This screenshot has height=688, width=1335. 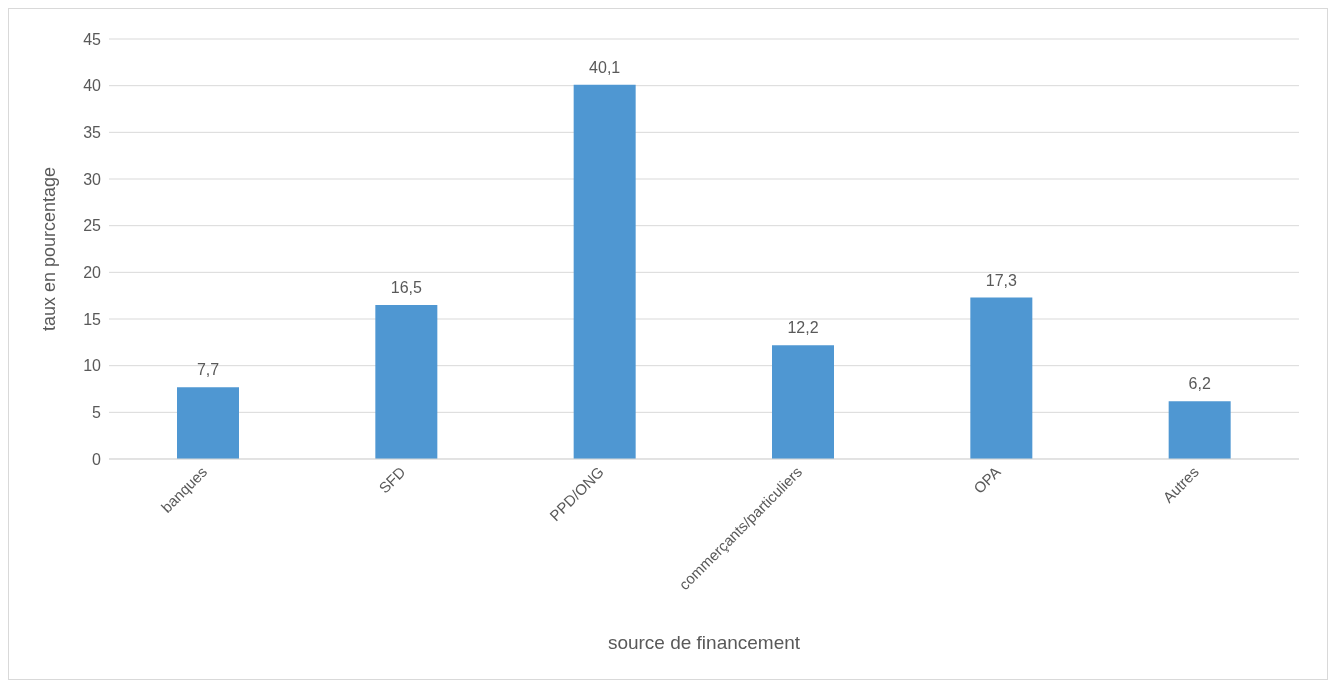 What do you see at coordinates (406, 287) in the screenshot?
I see `data-label: 16,5` at bounding box center [406, 287].